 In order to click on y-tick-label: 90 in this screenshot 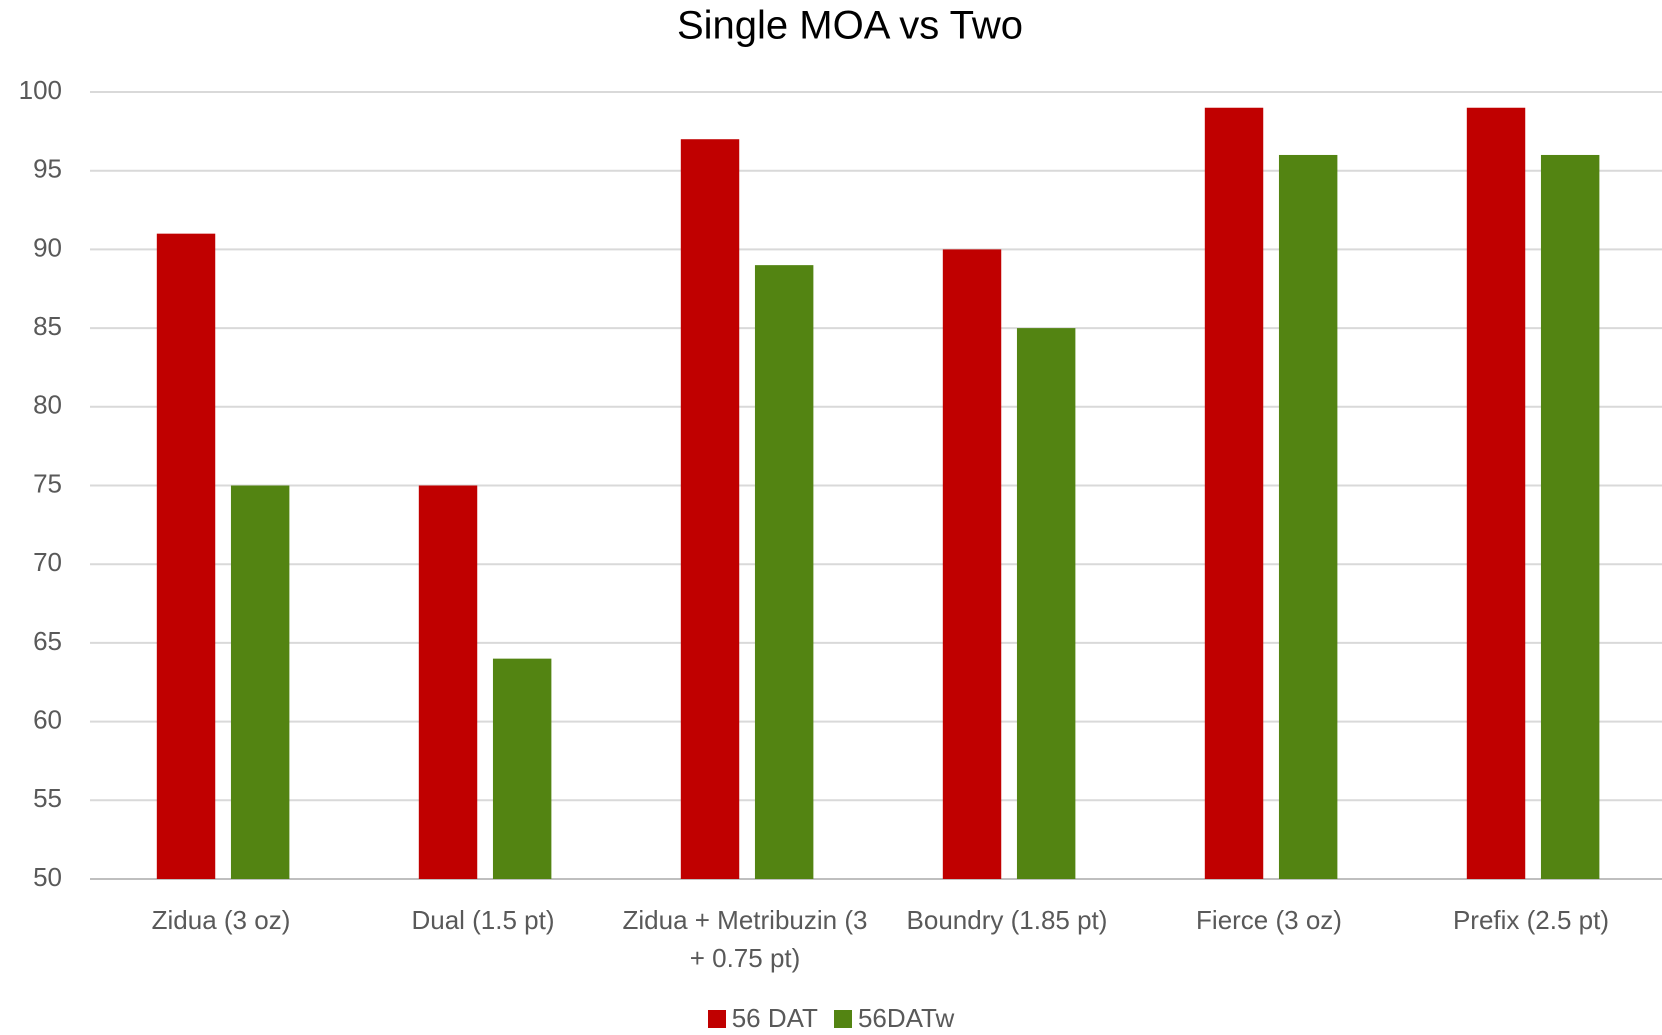, I will do `click(47, 247)`.